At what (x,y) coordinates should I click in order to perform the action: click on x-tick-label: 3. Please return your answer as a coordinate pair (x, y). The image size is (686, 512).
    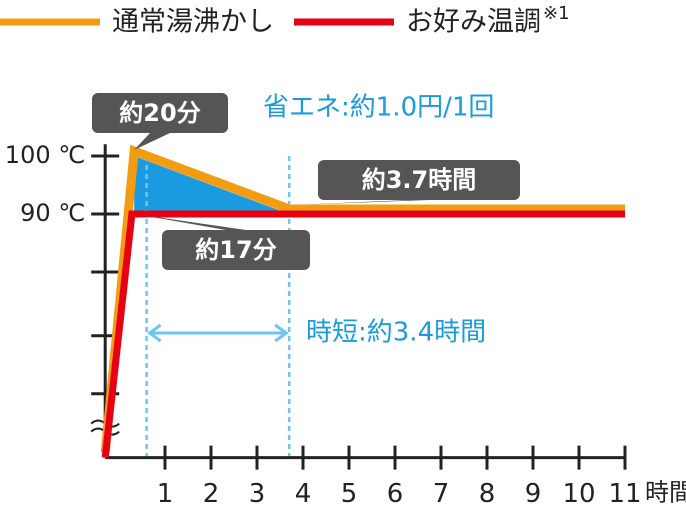
    Looking at the image, I should click on (257, 494).